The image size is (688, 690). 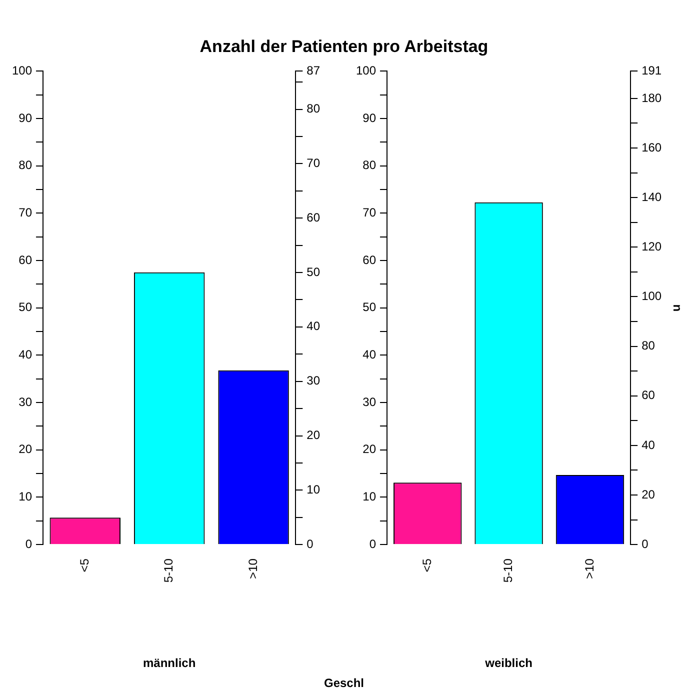 I want to click on text: Anzahl der Patienten pro Arbeitstag, so click(x=344, y=47).